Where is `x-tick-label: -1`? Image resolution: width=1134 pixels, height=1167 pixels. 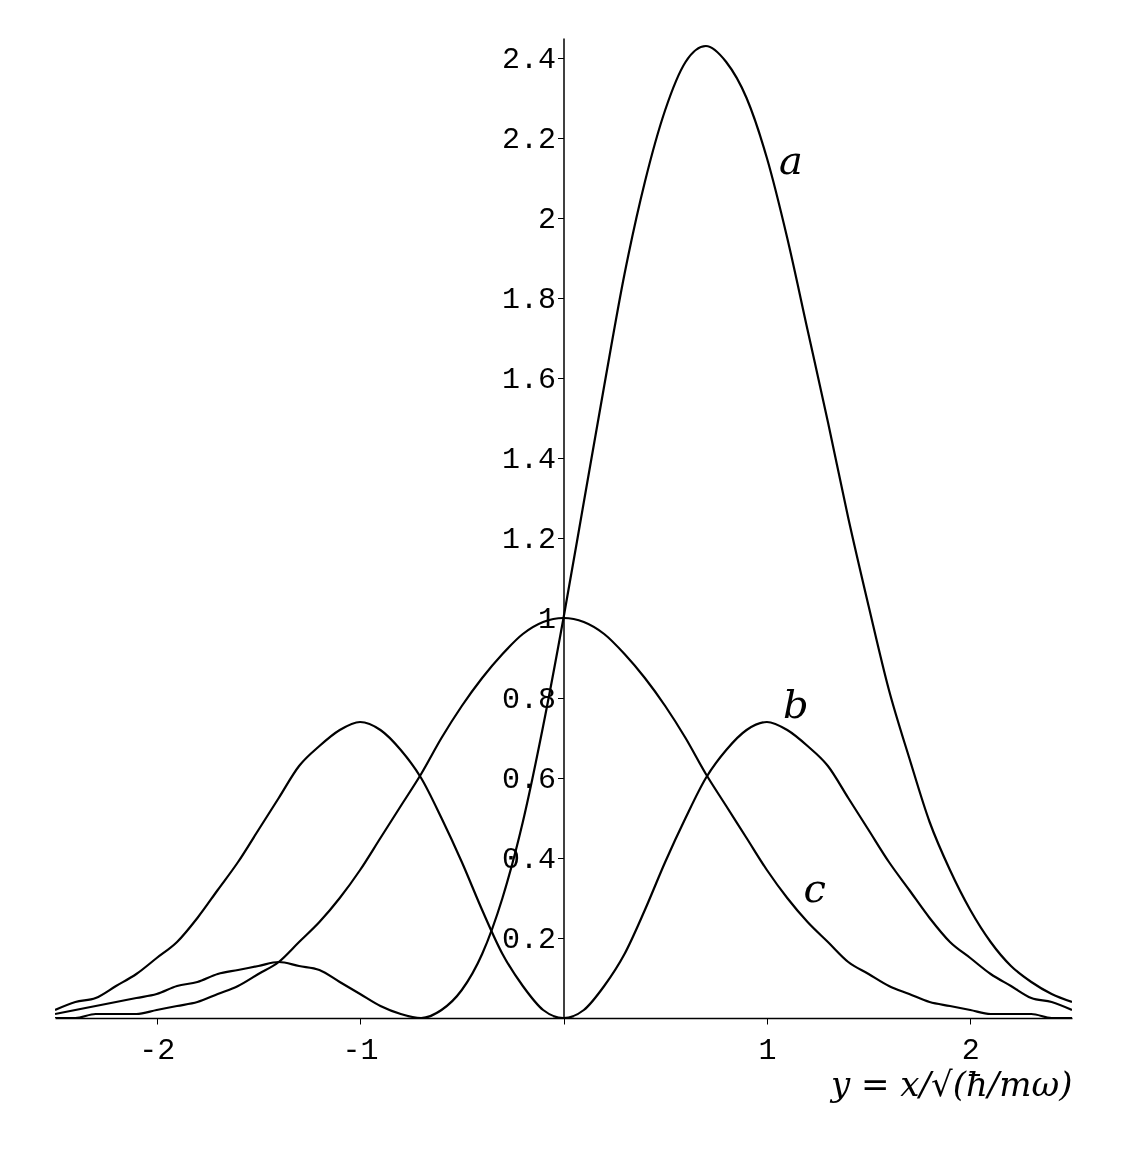 x-tick-label: -1 is located at coordinates (360, 1050).